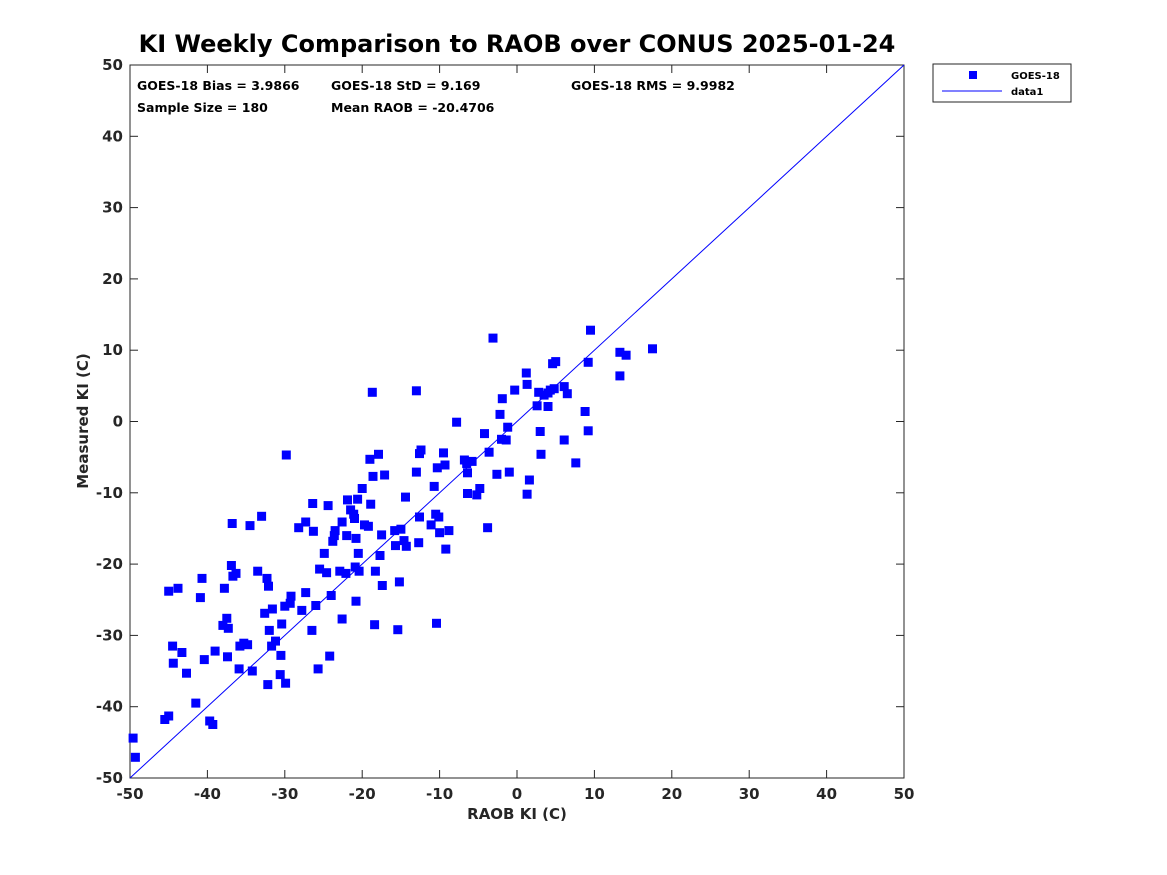 The height and width of the screenshot is (875, 1167). What do you see at coordinates (109, 707) in the screenshot?
I see `y-tick-label: -40` at bounding box center [109, 707].